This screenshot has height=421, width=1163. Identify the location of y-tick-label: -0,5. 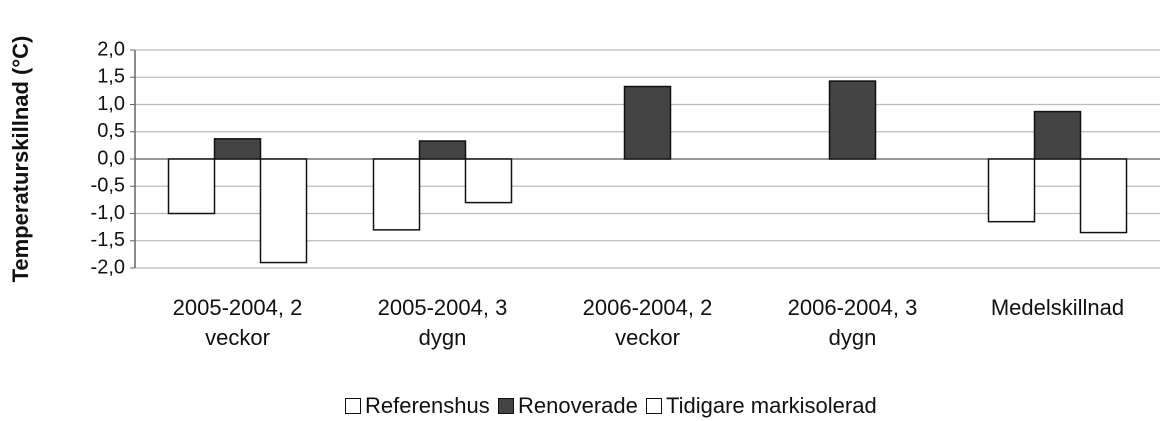
(108, 186).